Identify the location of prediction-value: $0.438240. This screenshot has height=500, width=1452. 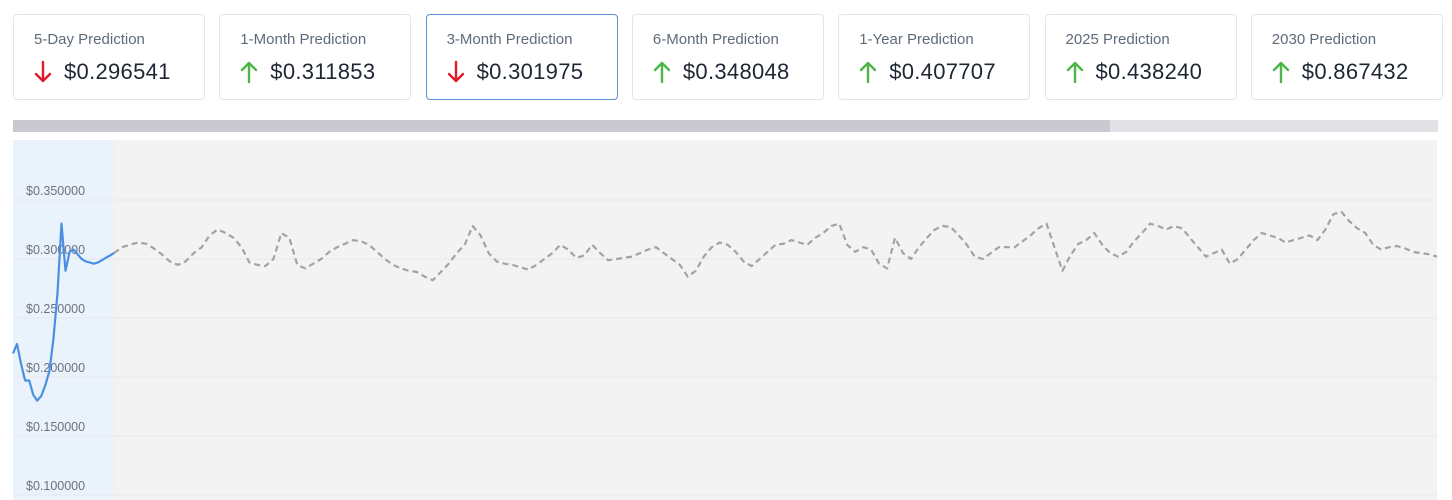
(1134, 72).